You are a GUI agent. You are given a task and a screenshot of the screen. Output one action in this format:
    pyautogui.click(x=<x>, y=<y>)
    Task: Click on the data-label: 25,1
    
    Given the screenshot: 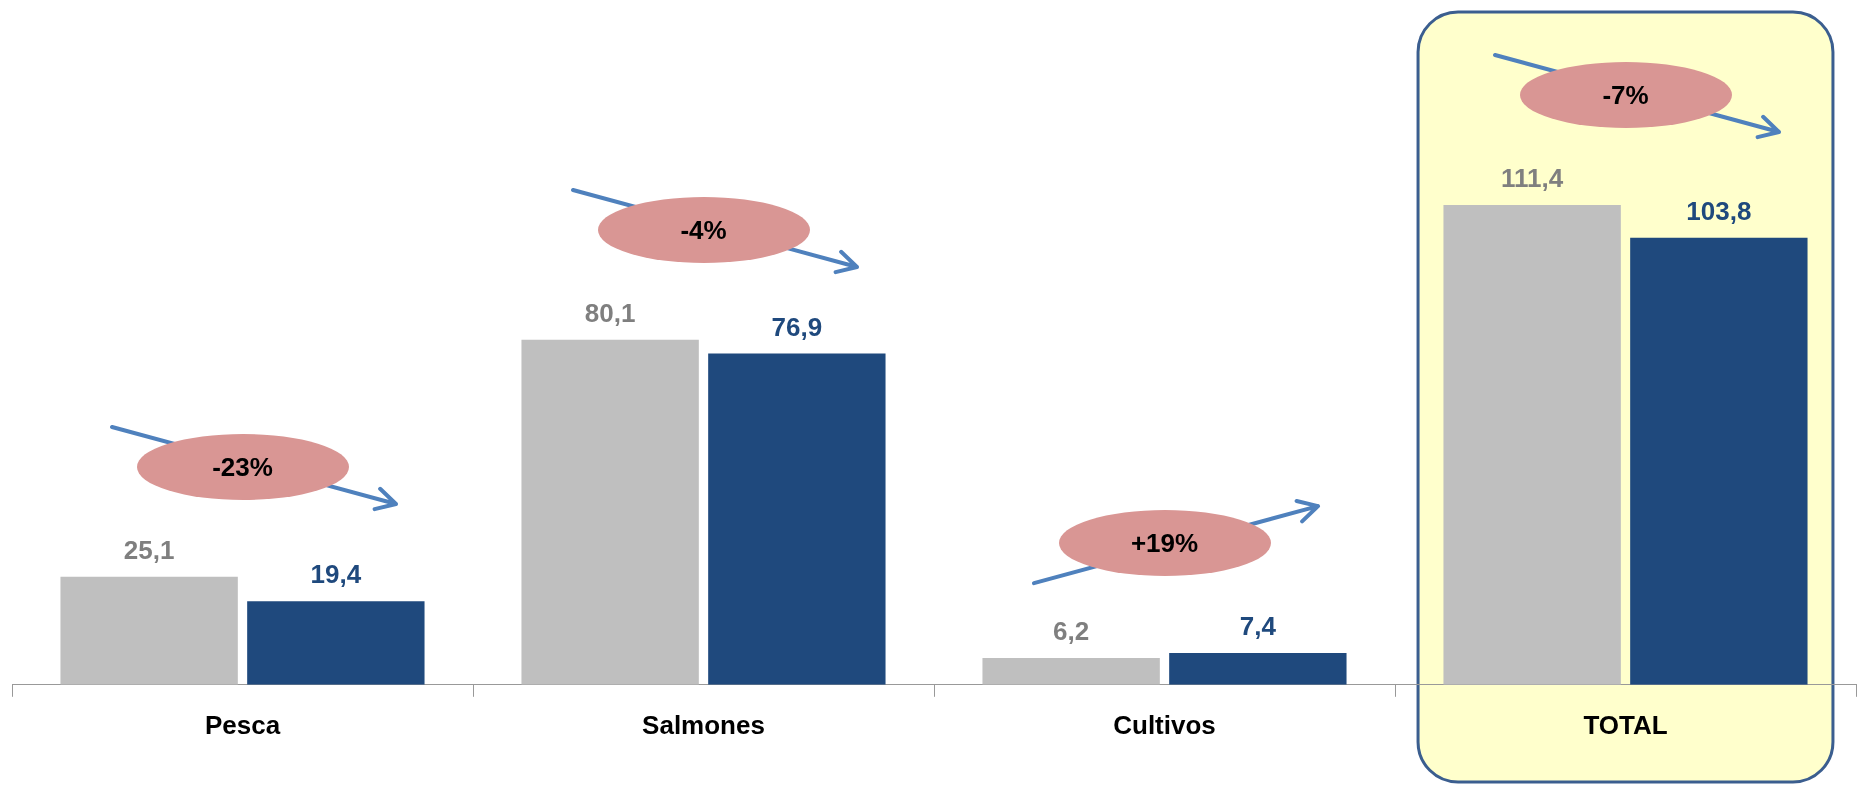 What is the action you would take?
    pyautogui.click(x=149, y=549)
    